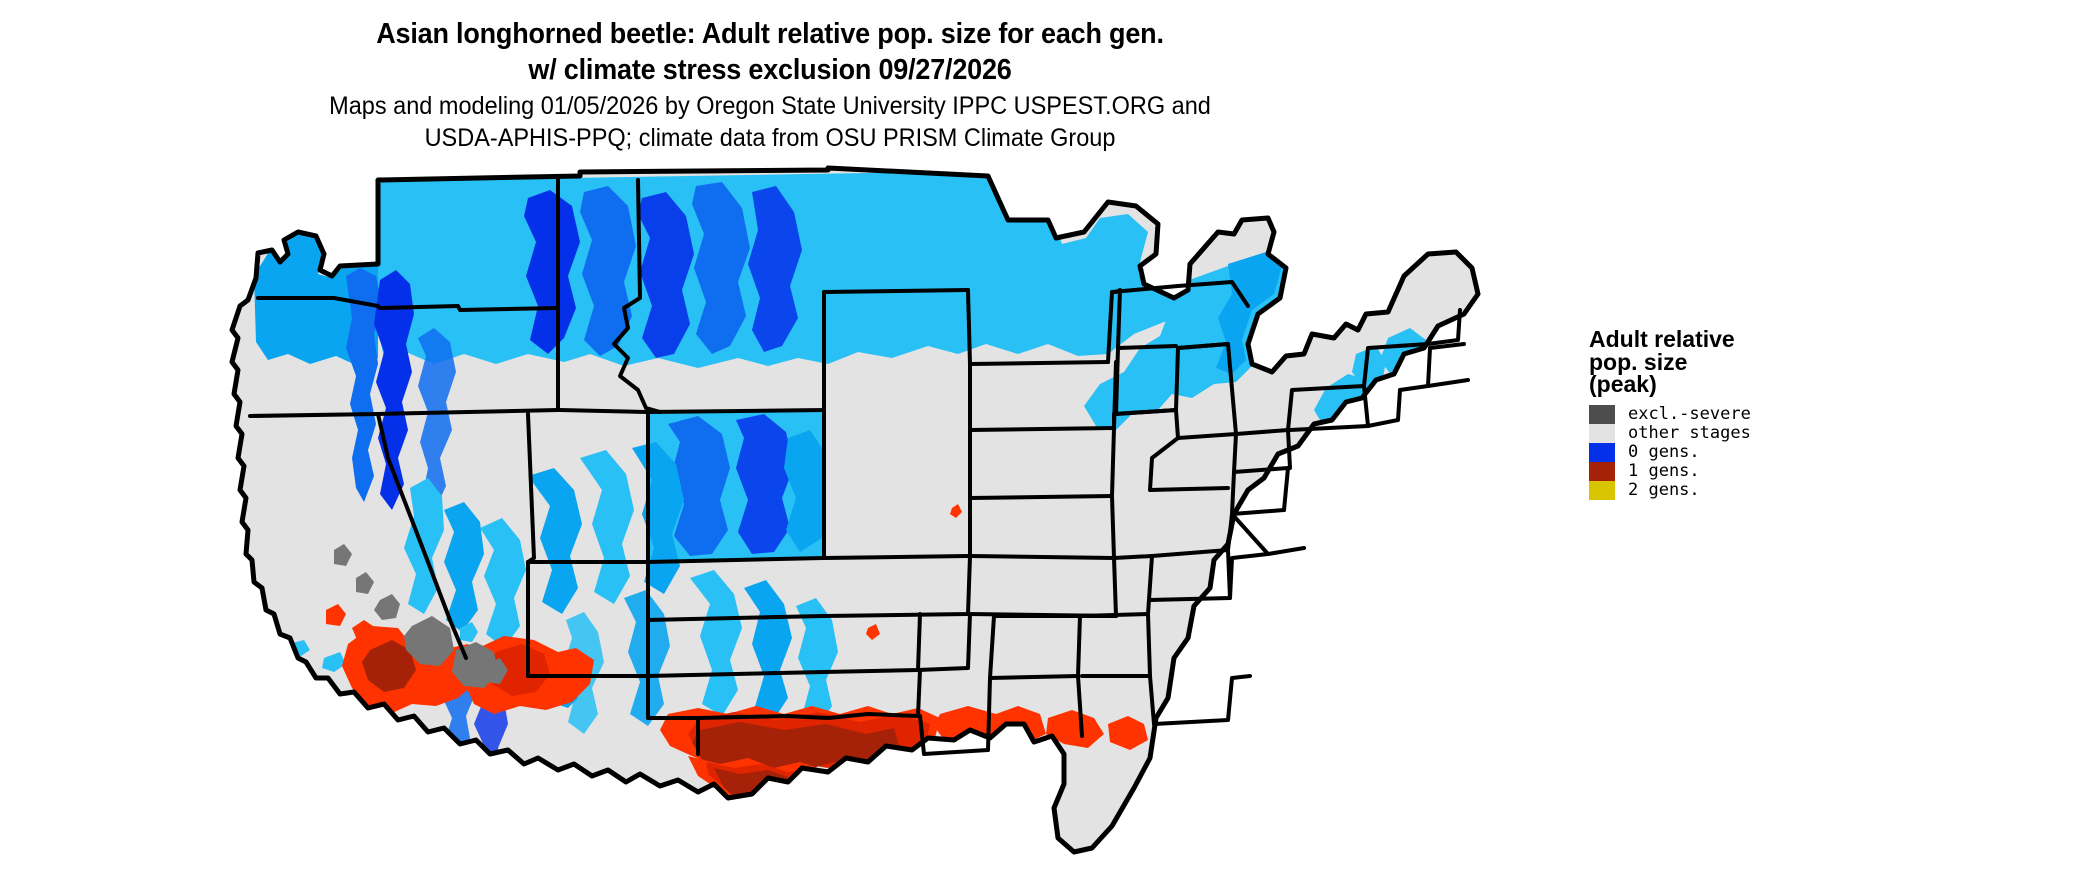  What do you see at coordinates (1754, 432) in the screenshot?
I see `legend-item-other-stages: other stages` at bounding box center [1754, 432].